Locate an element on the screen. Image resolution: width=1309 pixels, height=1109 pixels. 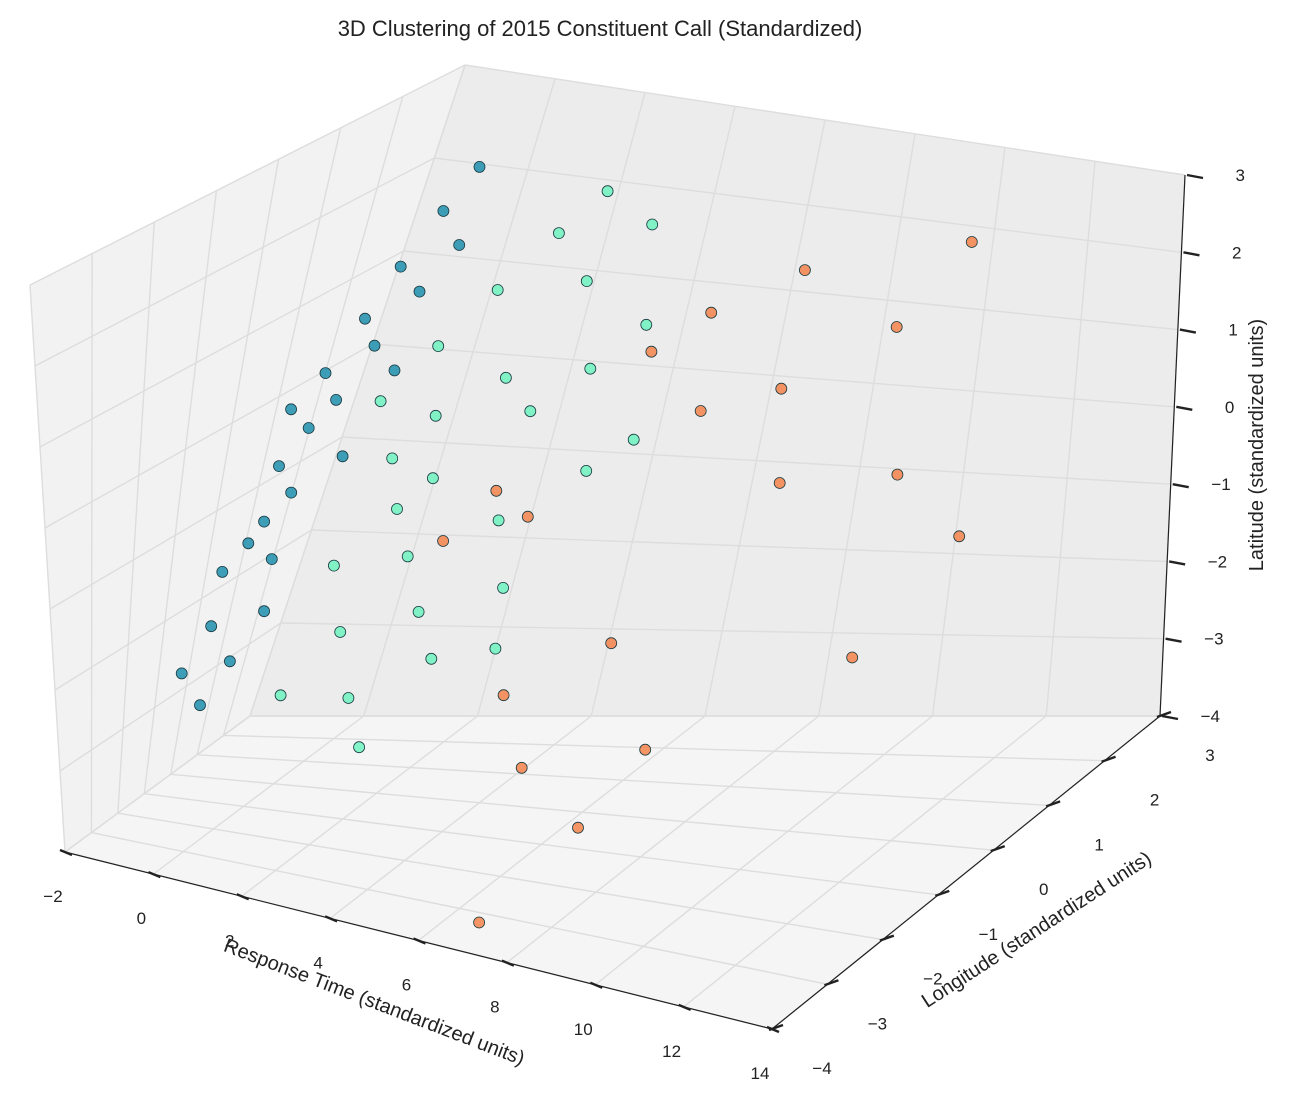
z-tick-label: −3 is located at coordinates (1213, 639).